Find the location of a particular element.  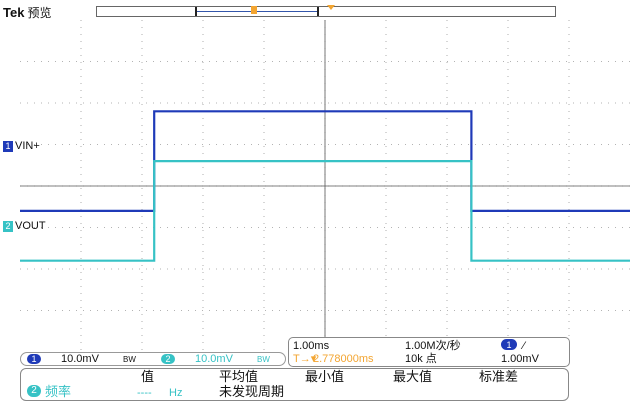

trigger-level: 1.00mV is located at coordinates (520, 359).